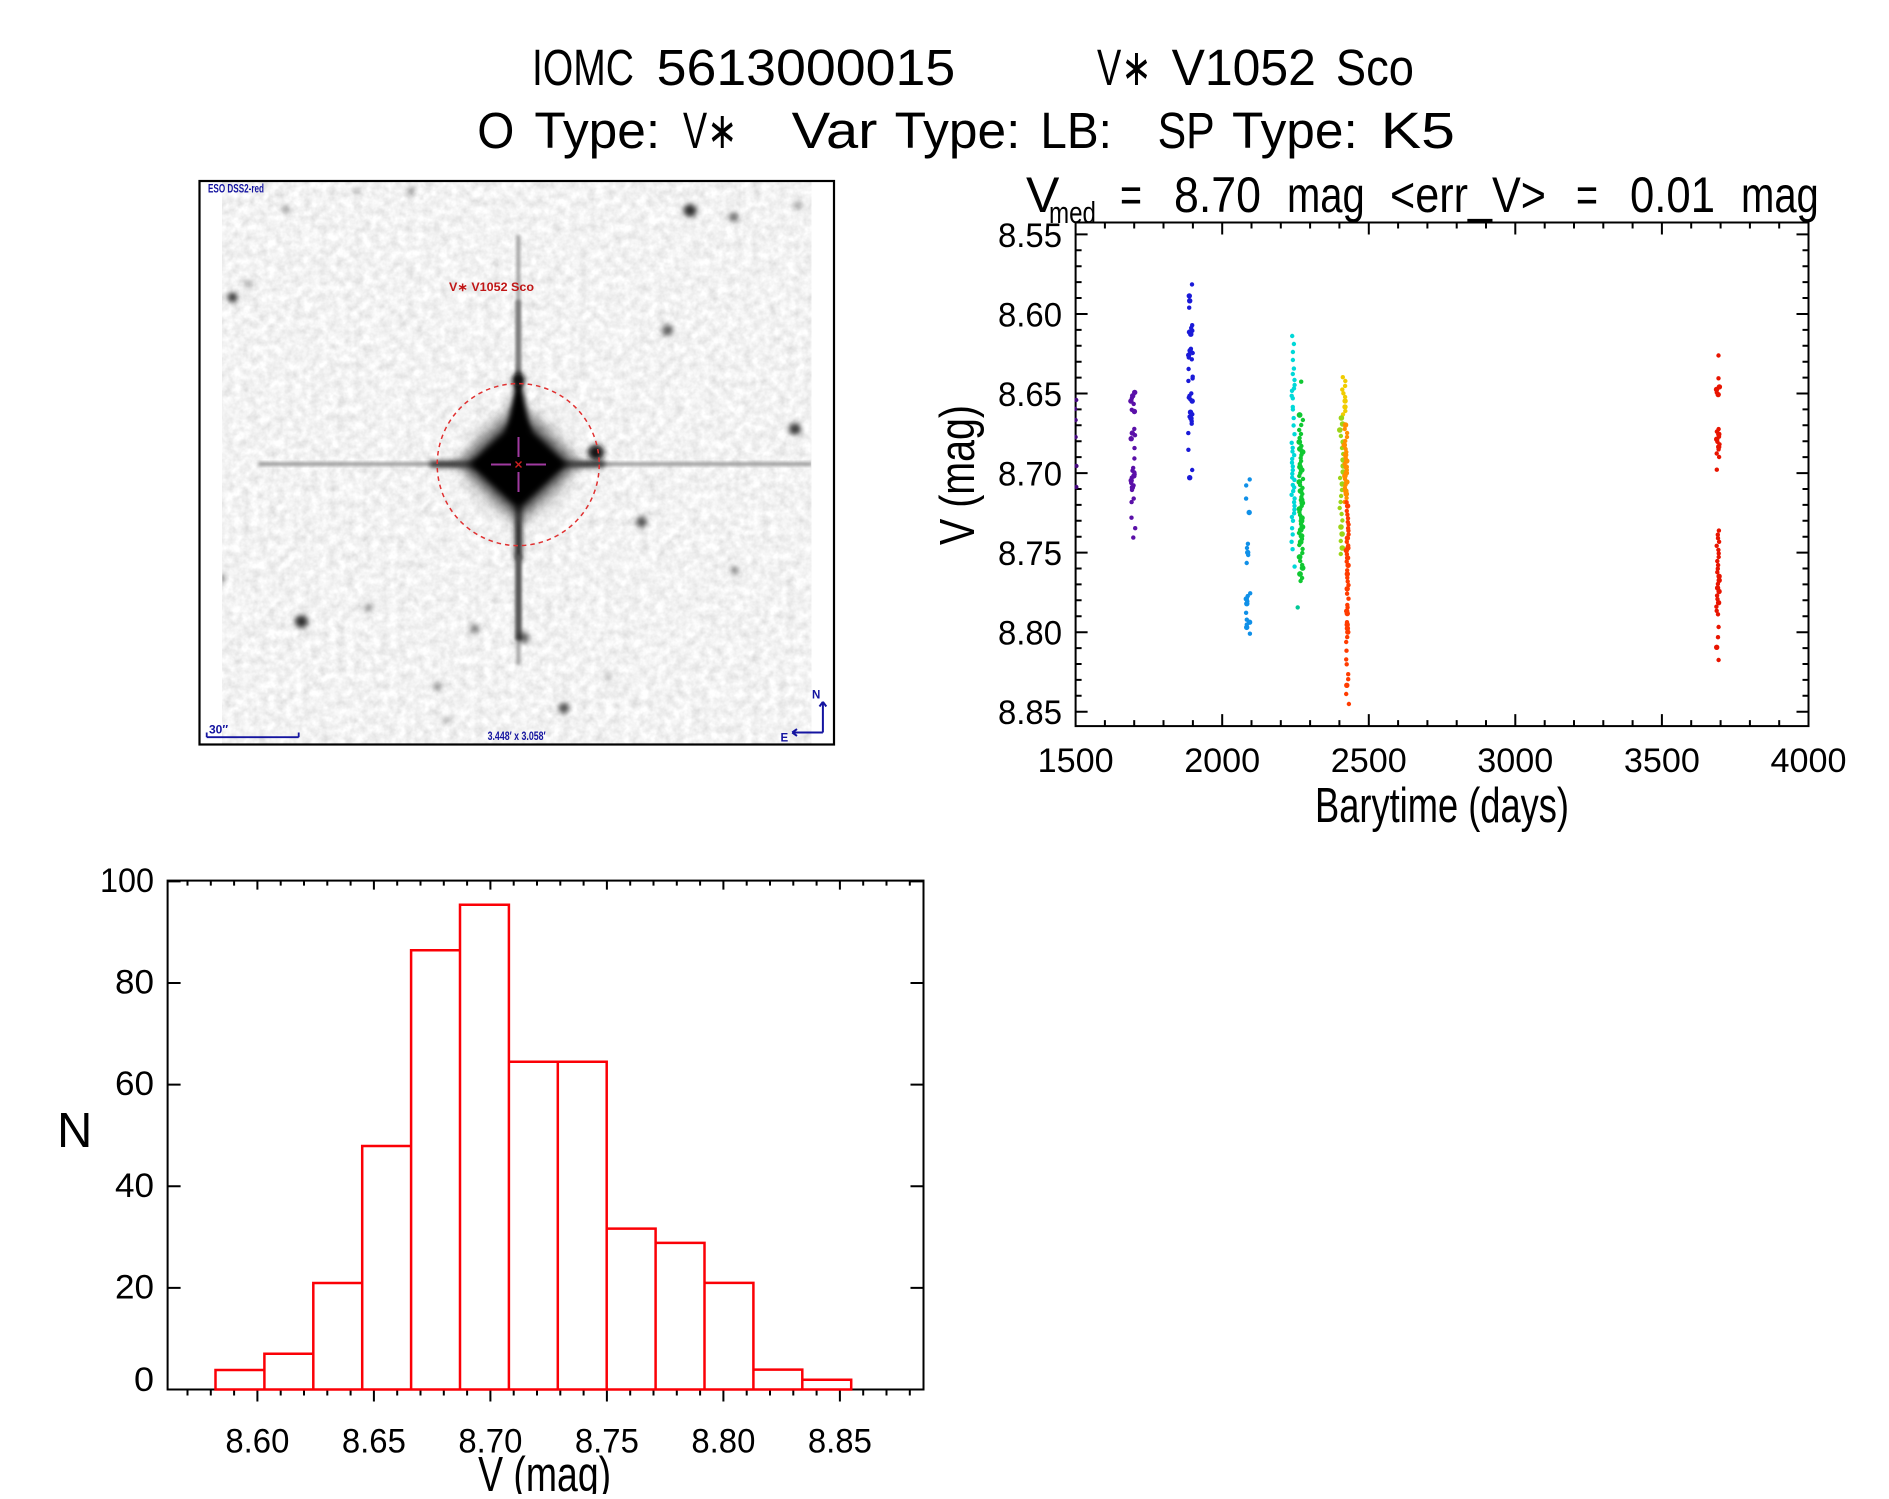 The height and width of the screenshot is (1499, 1889). What do you see at coordinates (583, 67) in the screenshot?
I see `svg-text: IOMC` at bounding box center [583, 67].